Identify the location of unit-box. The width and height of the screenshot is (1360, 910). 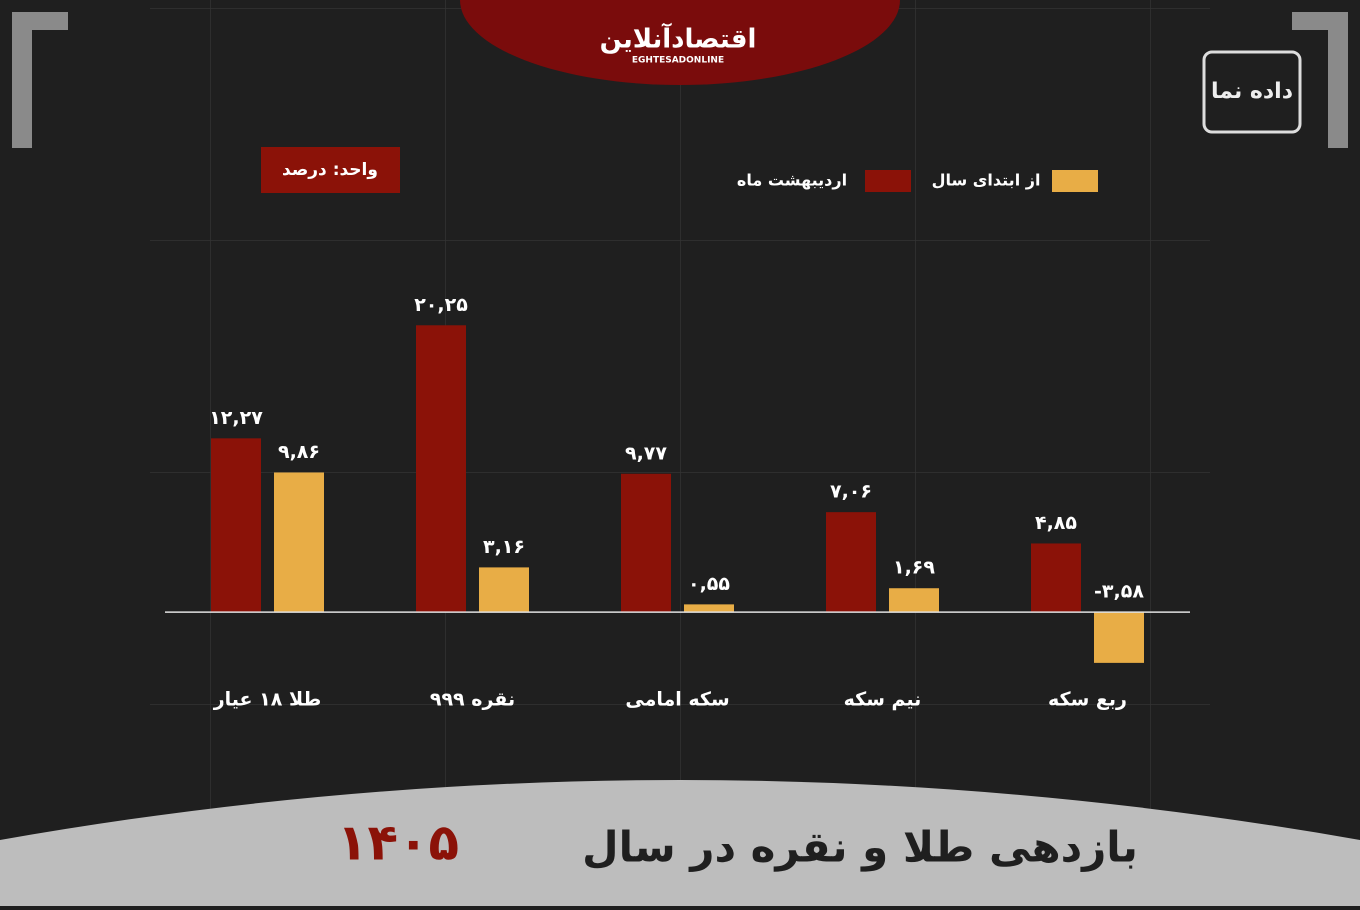
(330, 170).